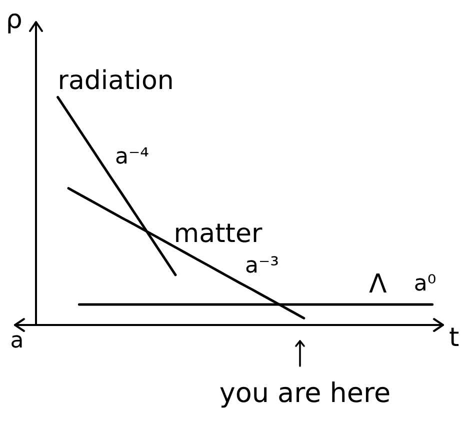 The height and width of the screenshot is (421, 472). I want to click on series-label: matter, so click(218, 233).